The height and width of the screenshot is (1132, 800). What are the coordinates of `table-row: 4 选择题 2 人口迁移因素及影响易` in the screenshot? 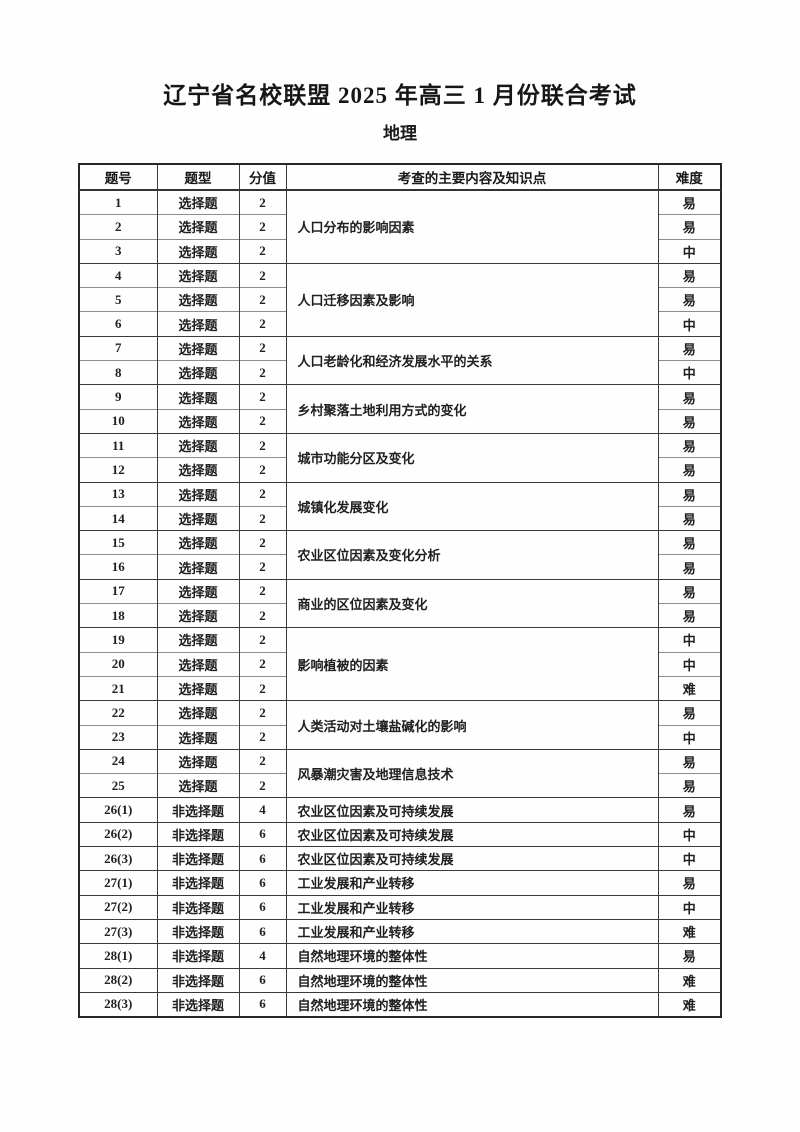 It's located at (400, 299).